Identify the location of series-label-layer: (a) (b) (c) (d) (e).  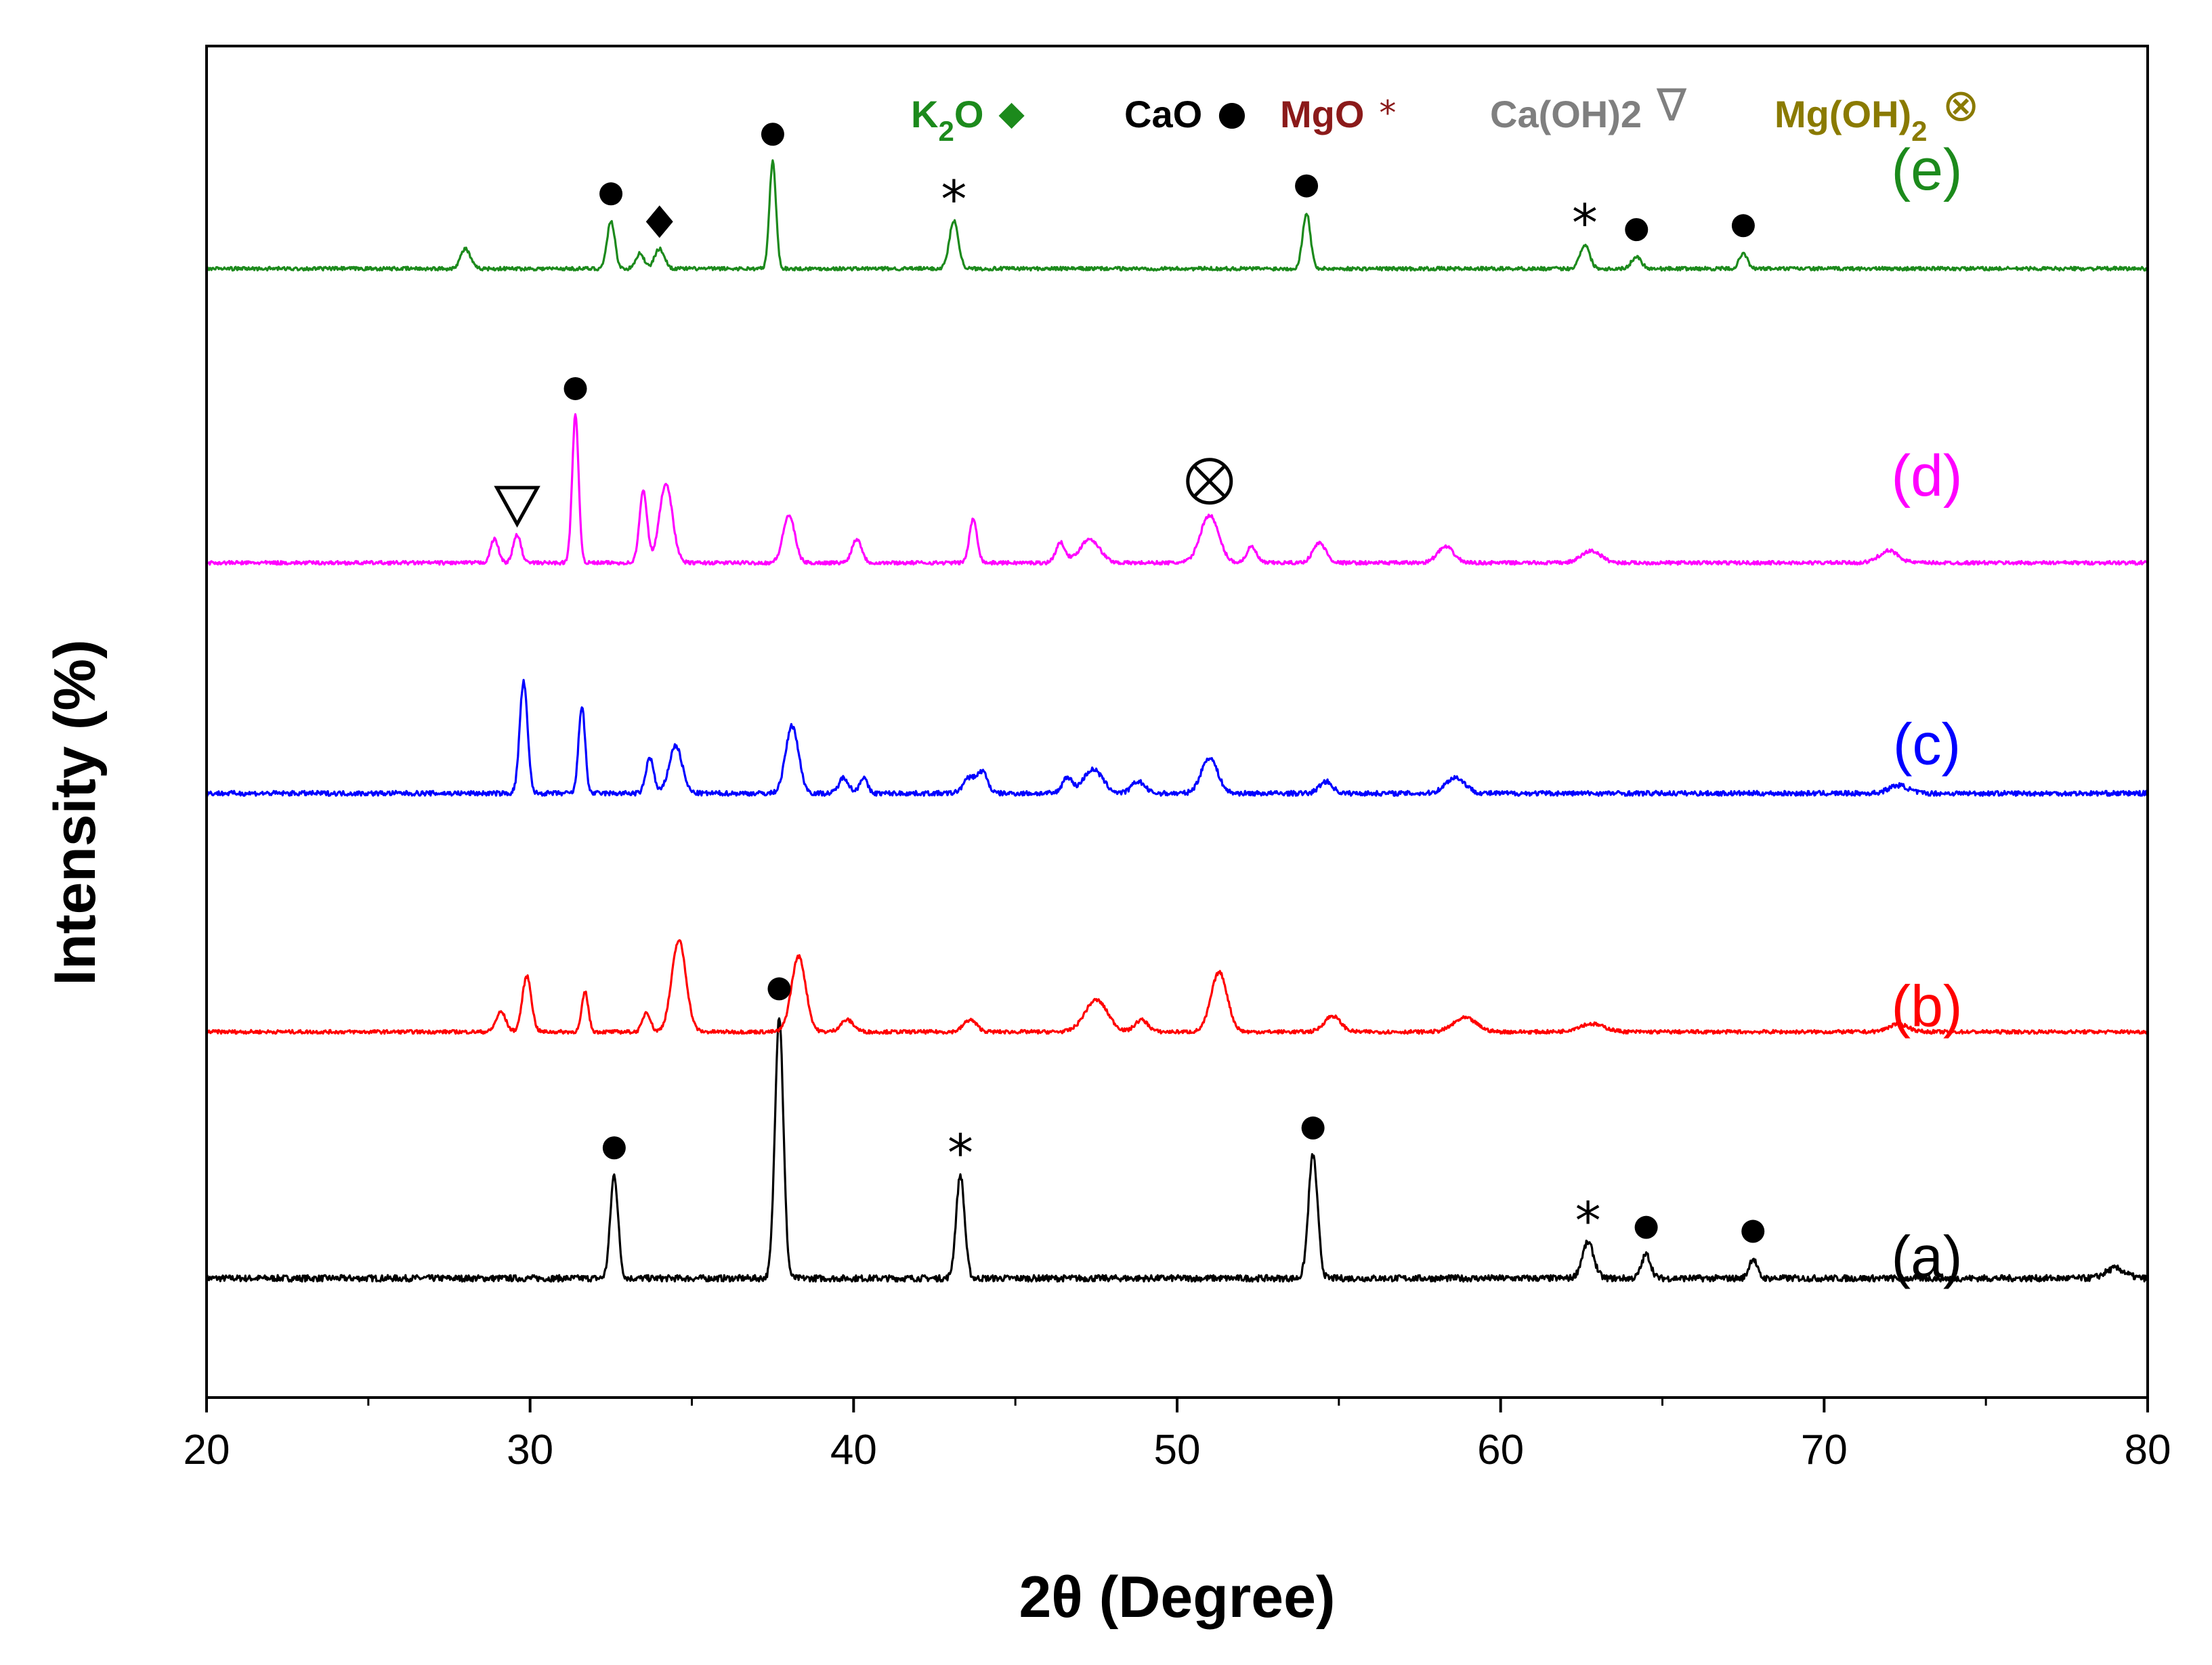
(1926, 713).